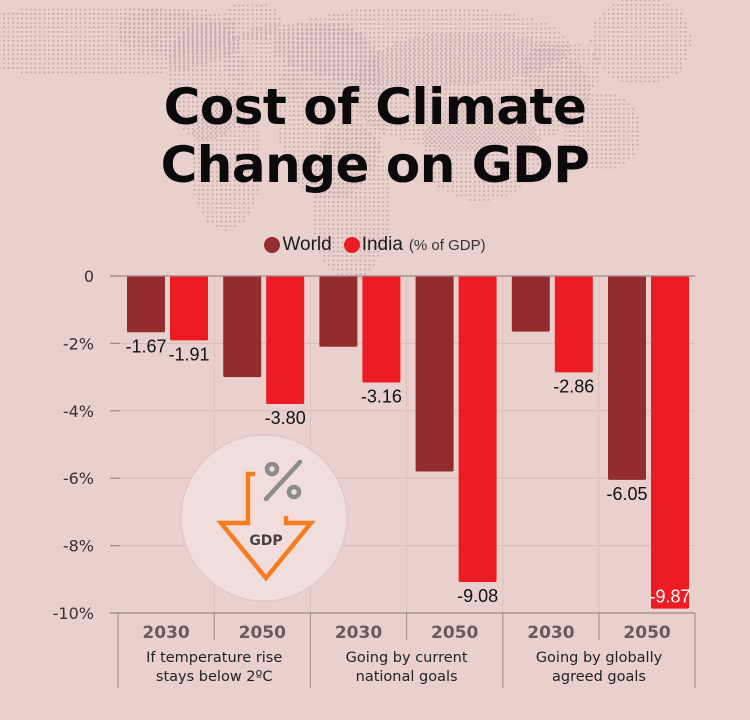 The height and width of the screenshot is (720, 750). Describe the element at coordinates (265, 541) in the screenshot. I see `icon-gdp-text: GDP` at that location.